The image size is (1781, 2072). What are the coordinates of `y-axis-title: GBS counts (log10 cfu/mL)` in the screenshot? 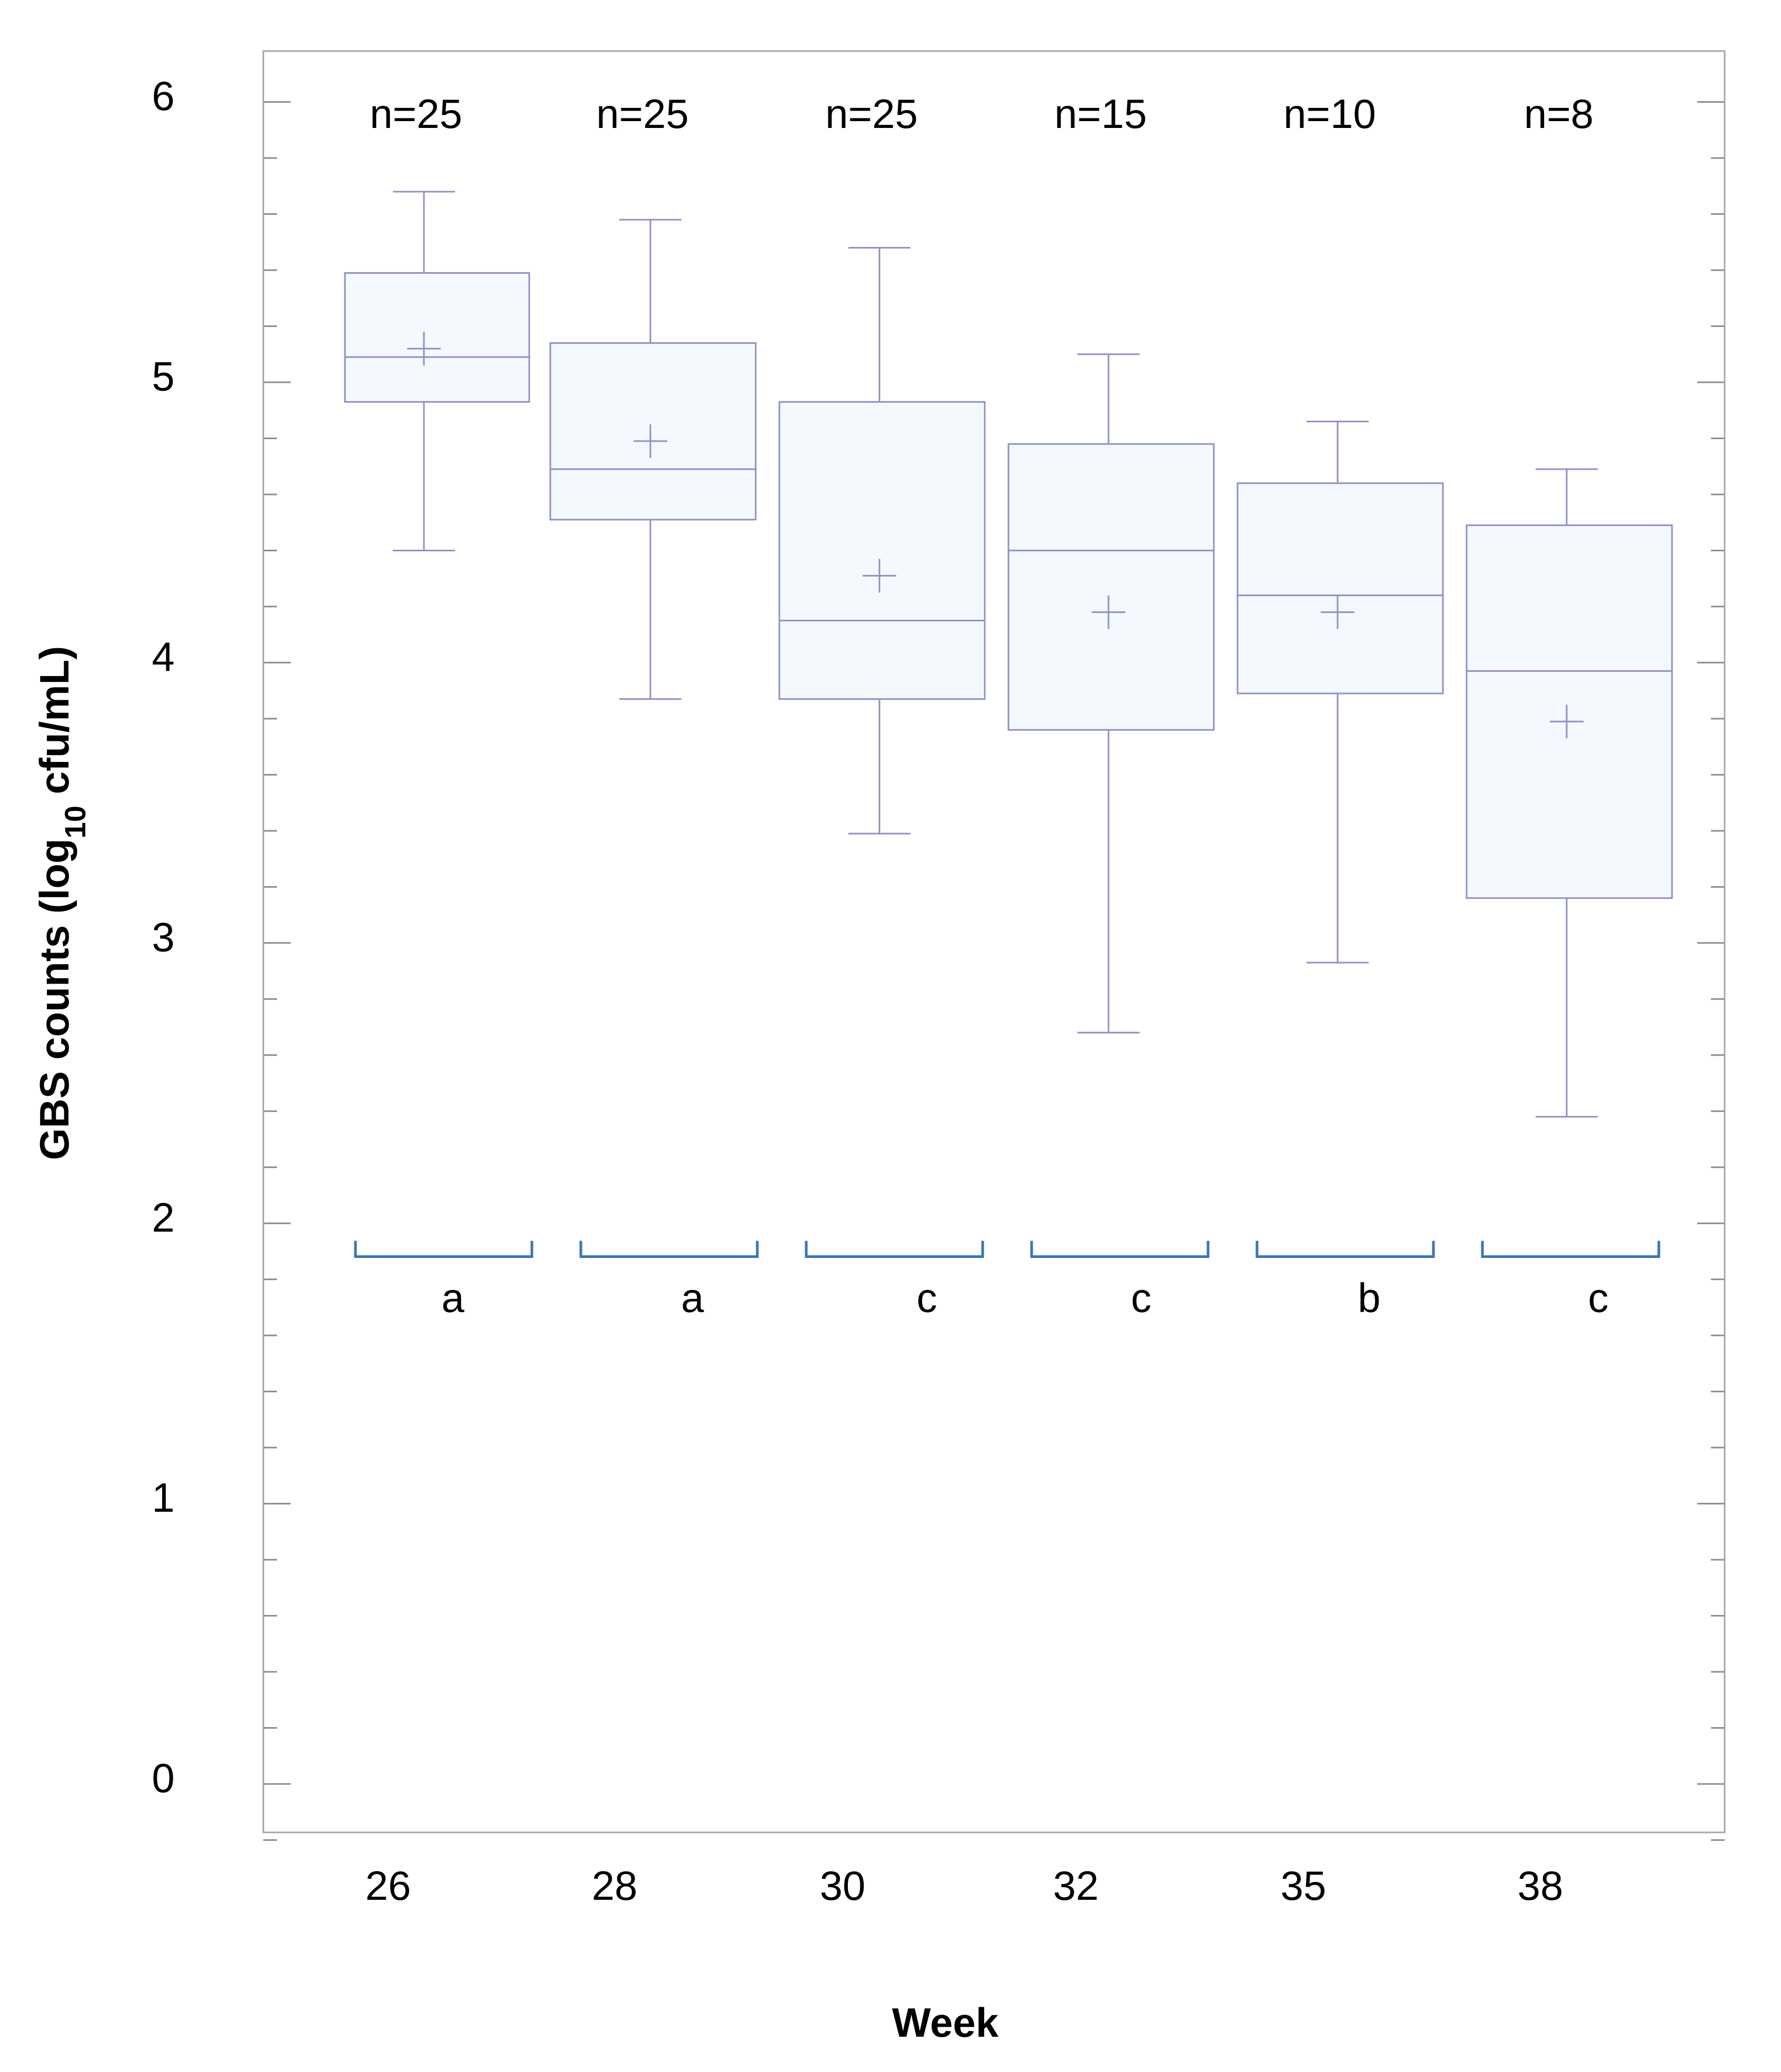 It's located at (62, 903).